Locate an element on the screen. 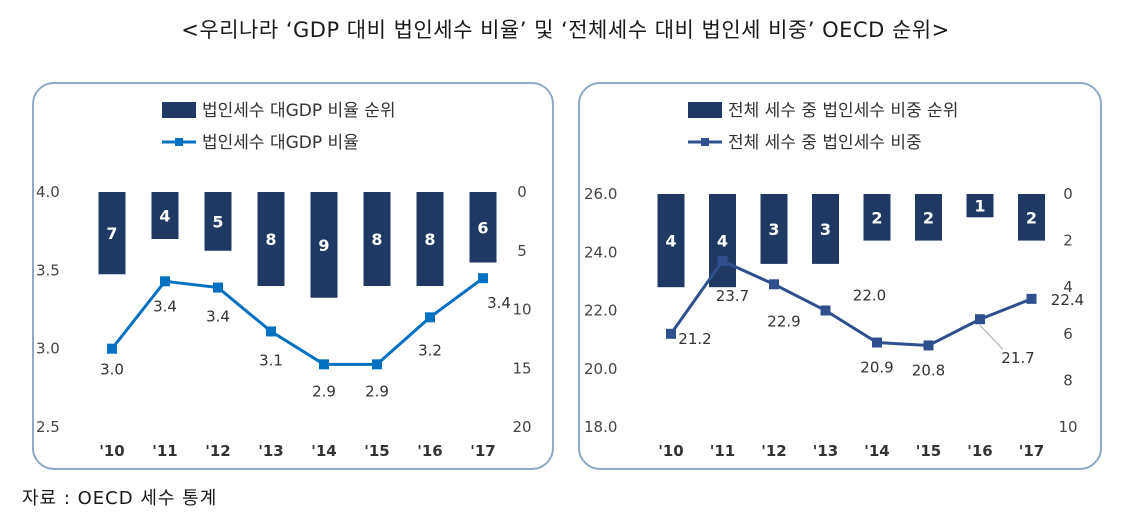 The height and width of the screenshot is (522, 1131). y-right-tick-label: 6 is located at coordinates (1068, 334).